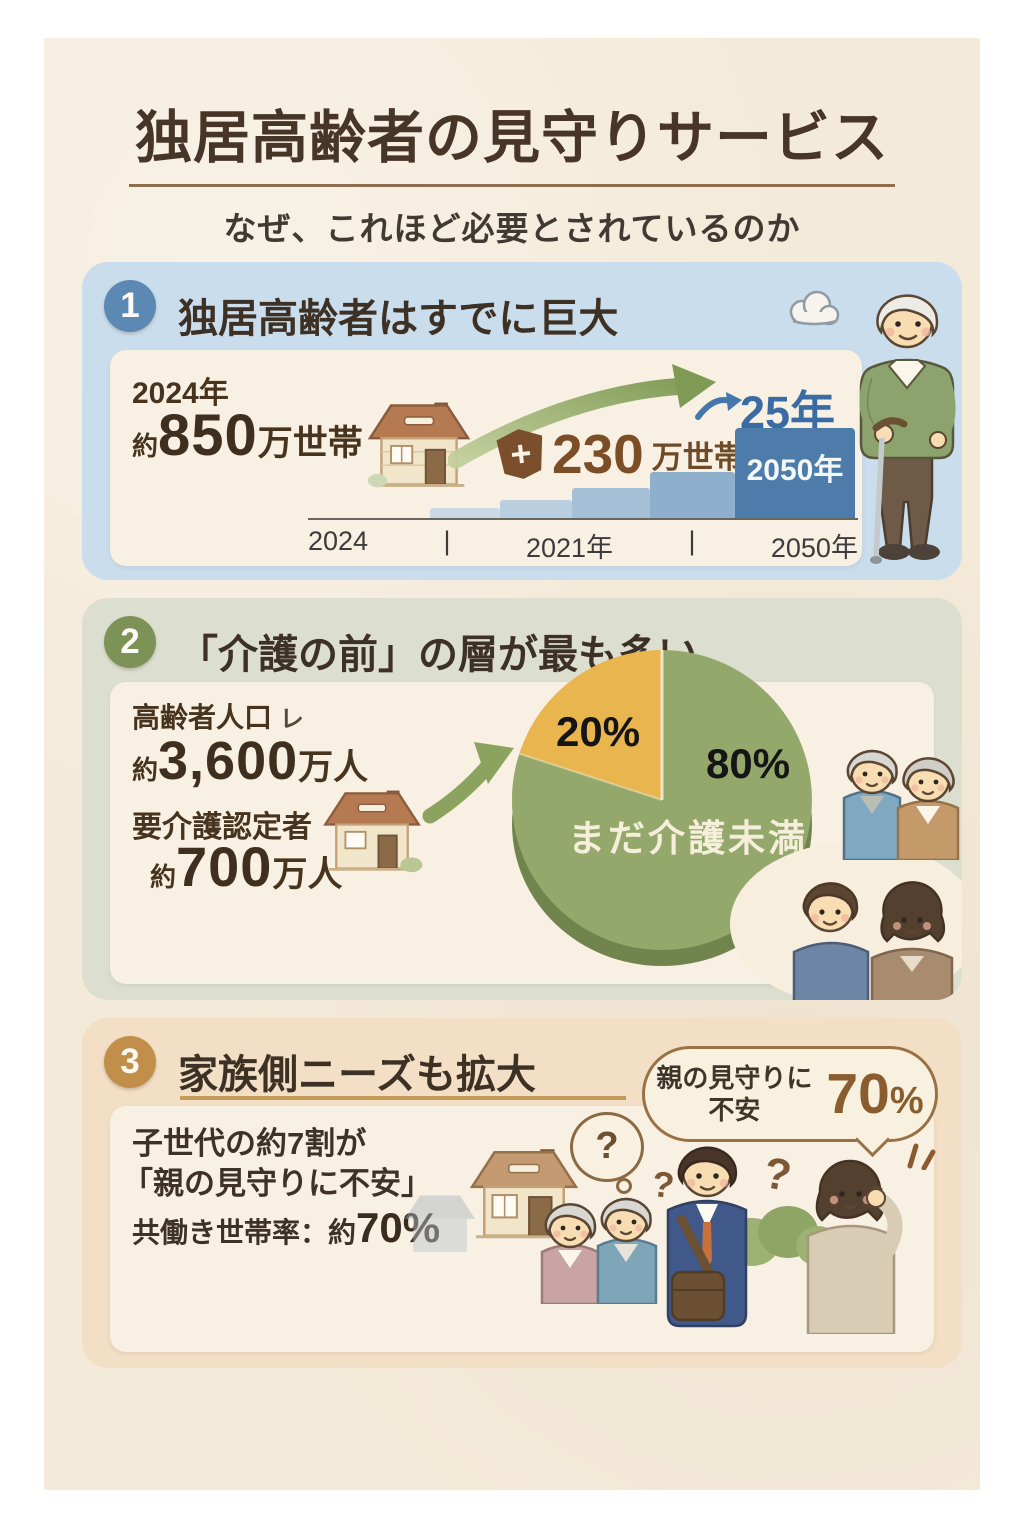 Image resolution: width=1024 pixels, height=1536 pixels. What do you see at coordinates (854, 1246) in the screenshot?
I see `woman-on-phone-illustration` at bounding box center [854, 1246].